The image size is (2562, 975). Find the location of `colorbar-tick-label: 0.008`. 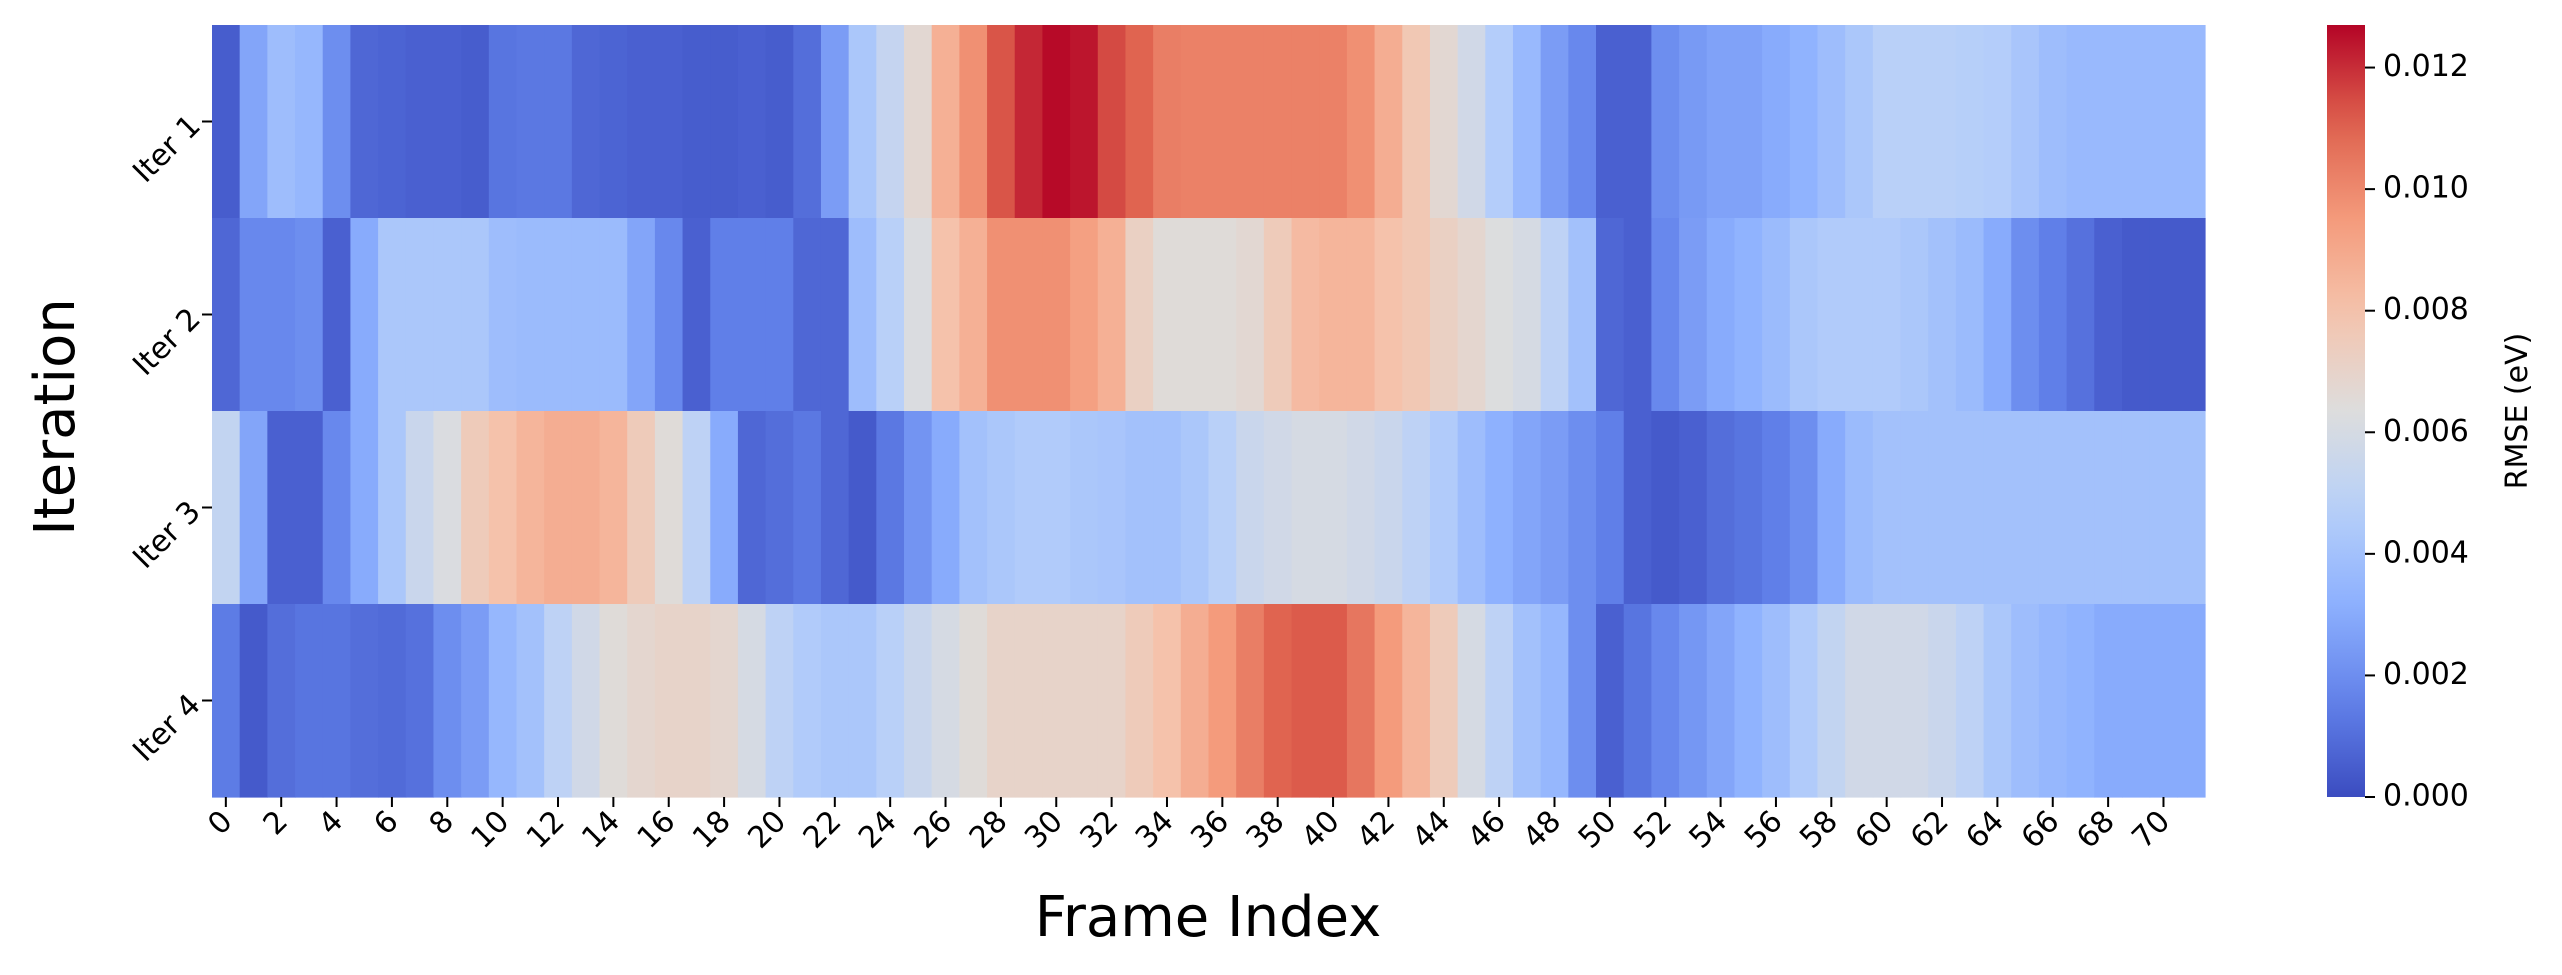

colorbar-tick-label: 0.008 is located at coordinates (2426, 309).